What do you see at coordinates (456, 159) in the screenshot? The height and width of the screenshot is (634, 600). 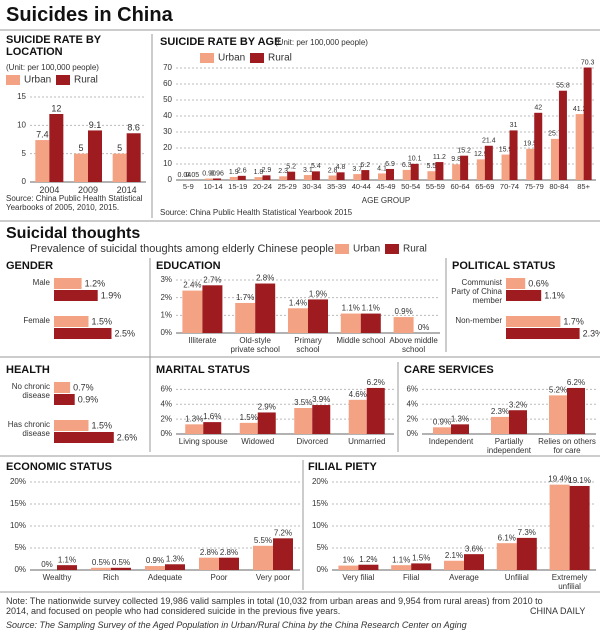 I see `value-label: 9.8` at bounding box center [456, 159].